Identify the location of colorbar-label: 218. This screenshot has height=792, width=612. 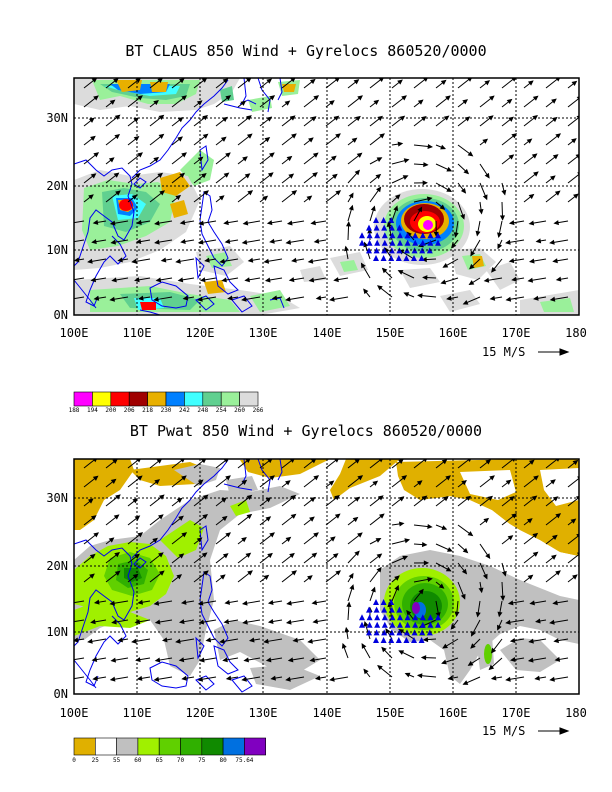
(147, 410).